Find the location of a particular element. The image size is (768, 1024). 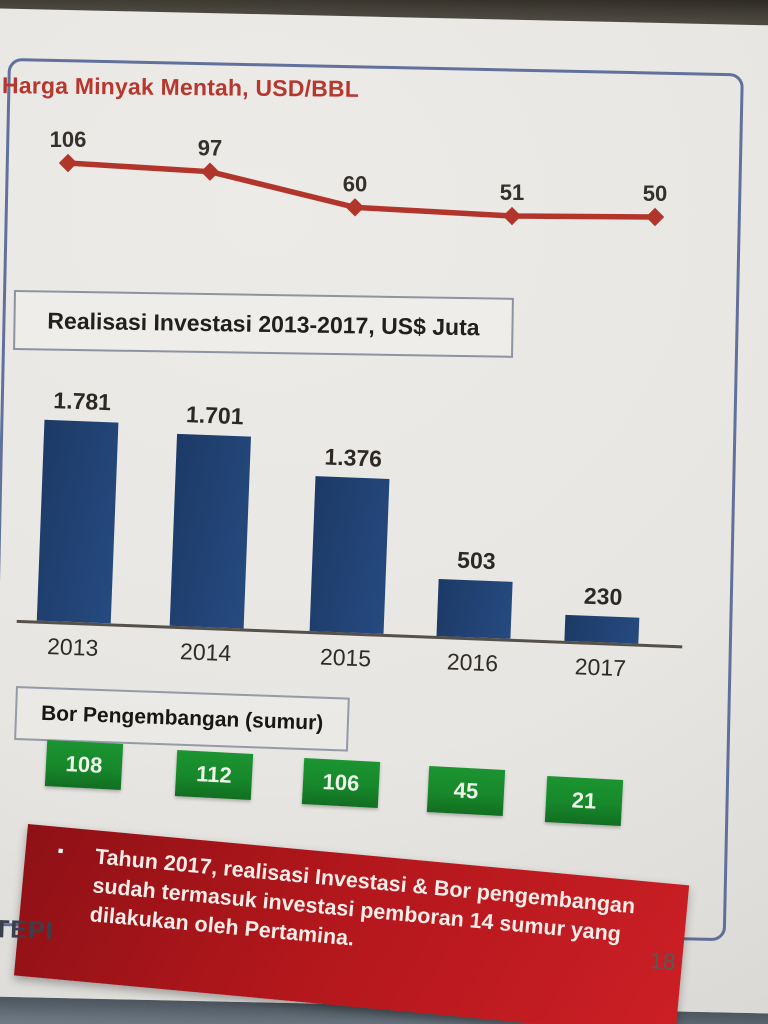

invest-bar-2017 is located at coordinates (602, 629).